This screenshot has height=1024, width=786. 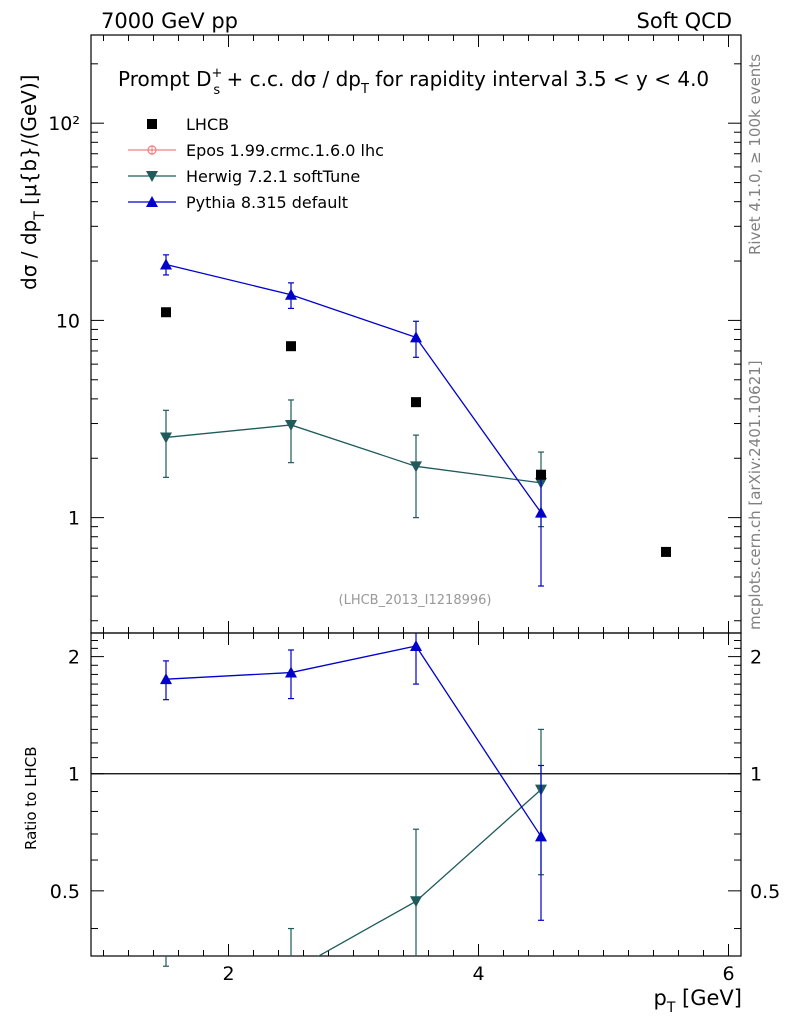 I want to click on legend-item-herwig: Herwig 7.2.1 softTune, so click(x=244, y=176).